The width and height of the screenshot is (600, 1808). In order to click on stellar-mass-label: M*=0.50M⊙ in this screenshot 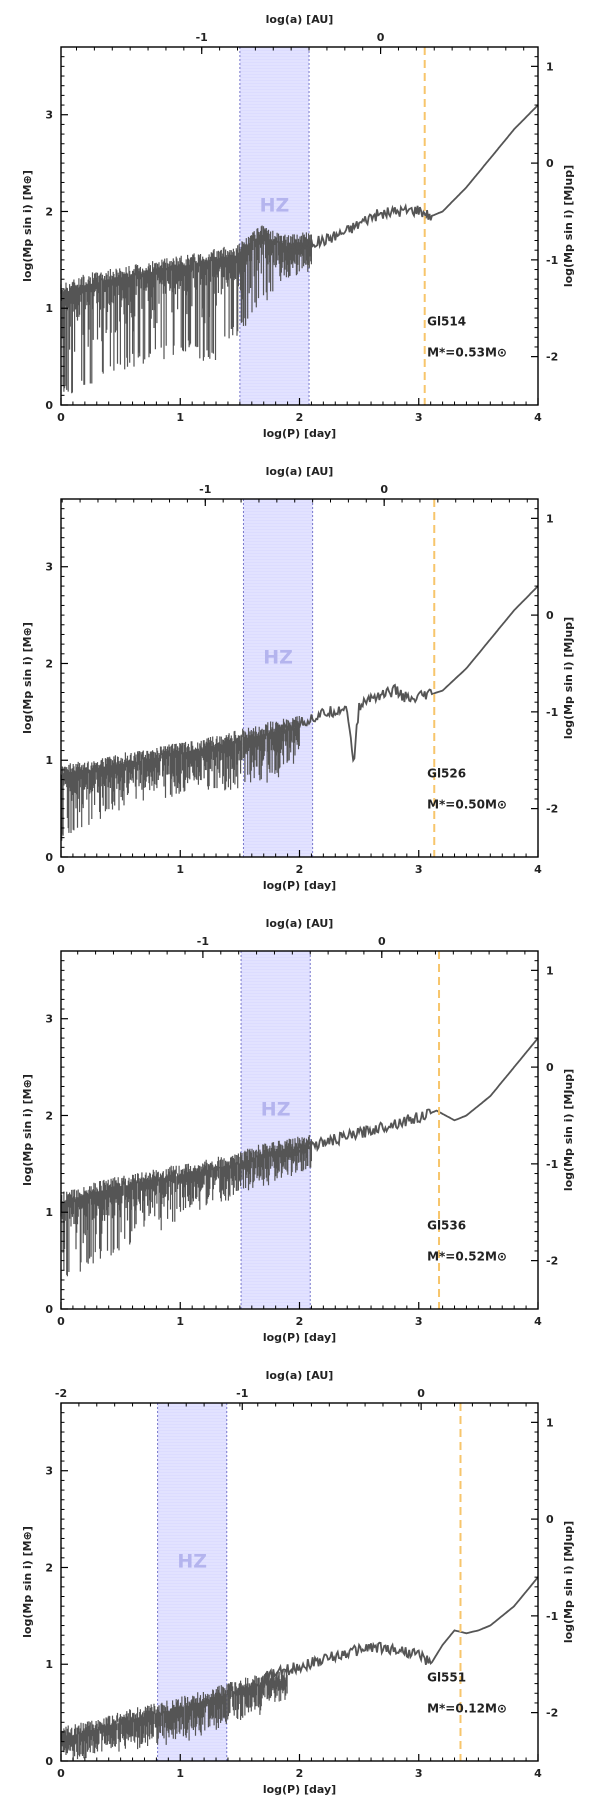, I will do `click(467, 805)`.